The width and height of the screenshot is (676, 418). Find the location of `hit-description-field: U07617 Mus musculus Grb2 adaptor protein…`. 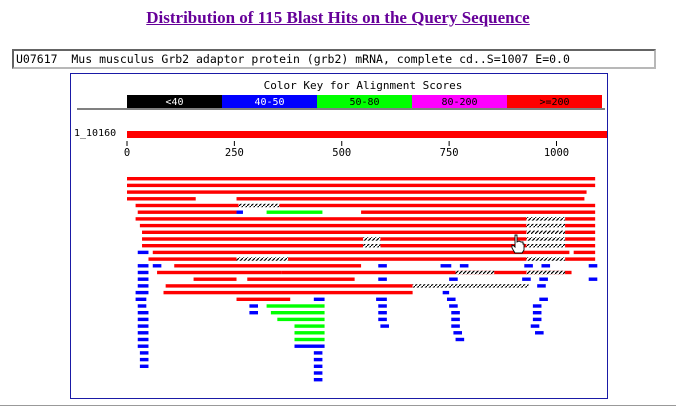

hit-description-field: U07617 Mus musculus Grb2 adaptor protein… is located at coordinates (334, 59).